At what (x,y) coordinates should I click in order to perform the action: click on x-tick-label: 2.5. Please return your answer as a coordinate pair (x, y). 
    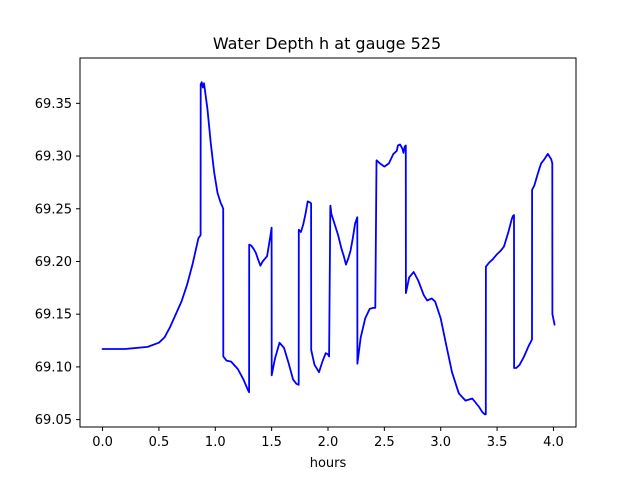
    Looking at the image, I should click on (384, 442).